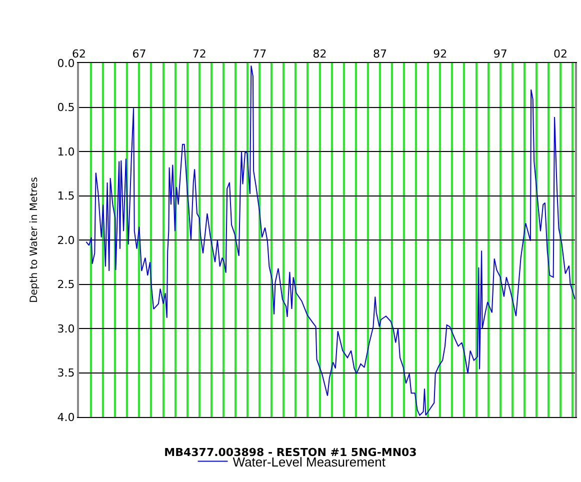  Describe the element at coordinates (34, 240) in the screenshot. I see `y-axis-title: Depth to Water in Metres` at that location.